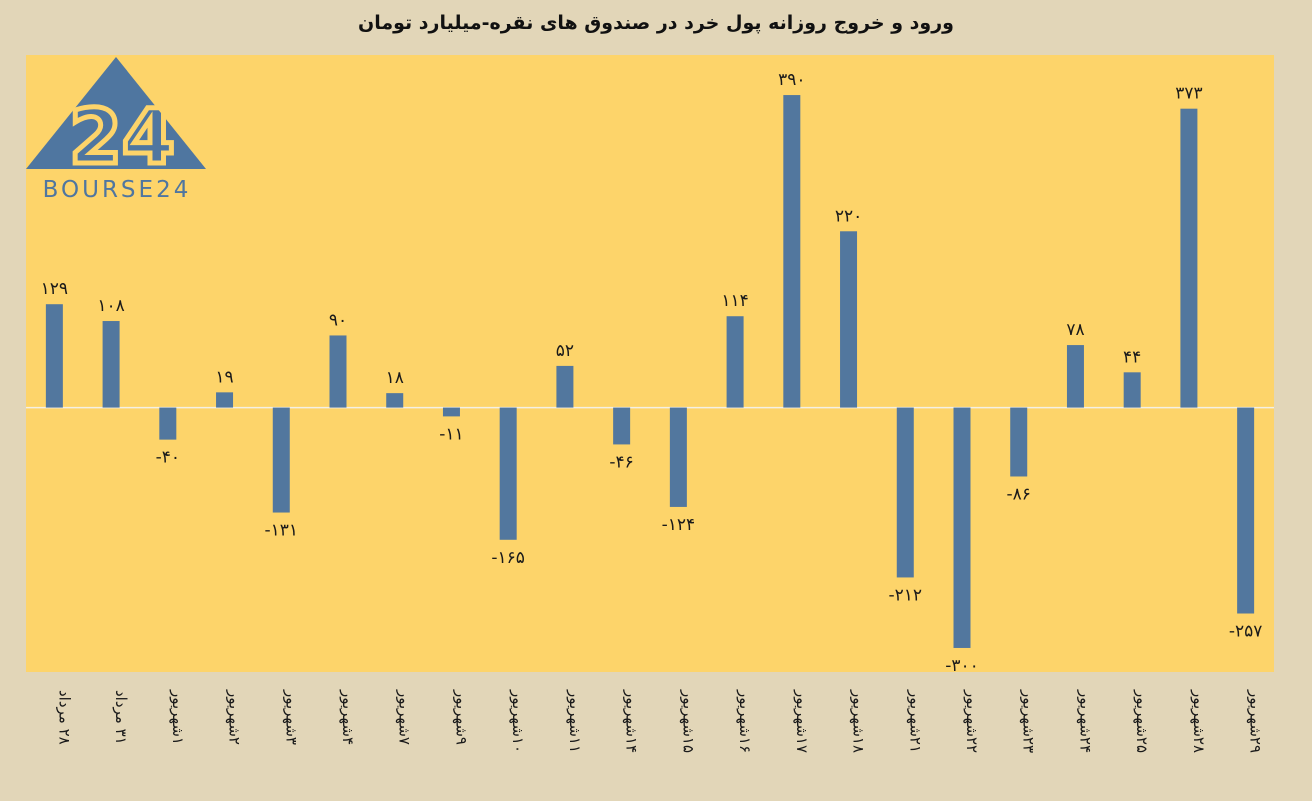  Describe the element at coordinates (632, 721) in the screenshot. I see `x-tick-label: ۱۴شهریور` at that location.